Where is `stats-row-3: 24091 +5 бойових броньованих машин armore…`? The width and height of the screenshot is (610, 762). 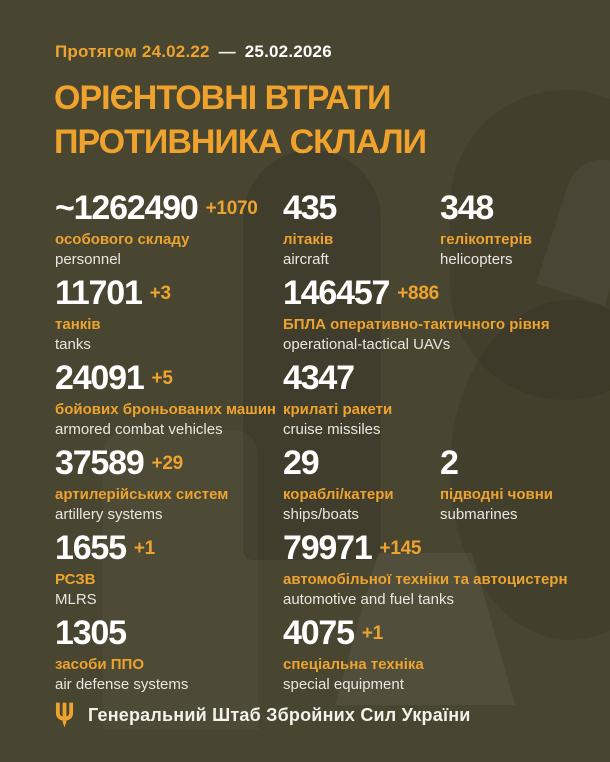 stats-row-3: 24091 +5 бойових броньованих машин armore… is located at coordinates (327, 400).